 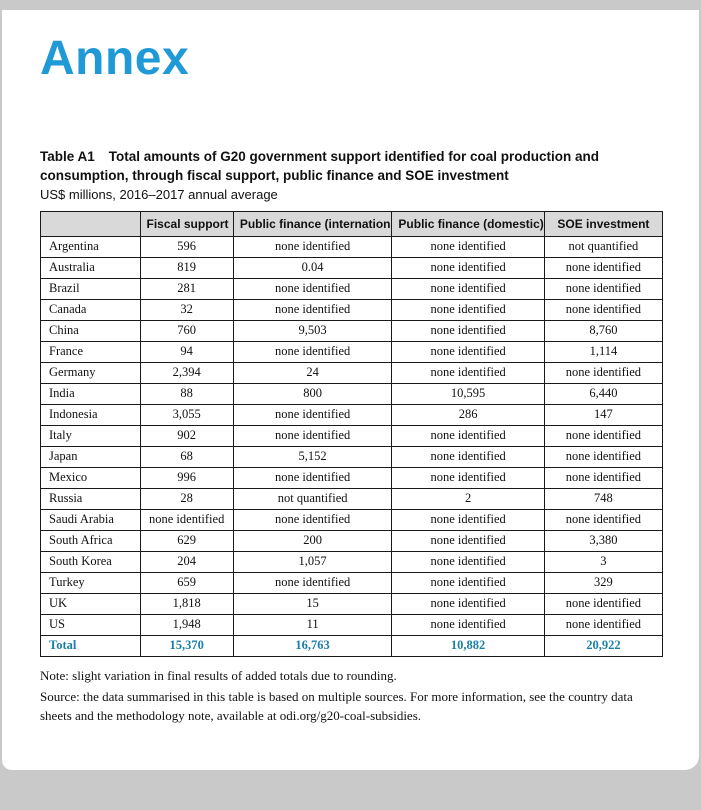 I want to click on country-cell: Japan, so click(x=90, y=456).